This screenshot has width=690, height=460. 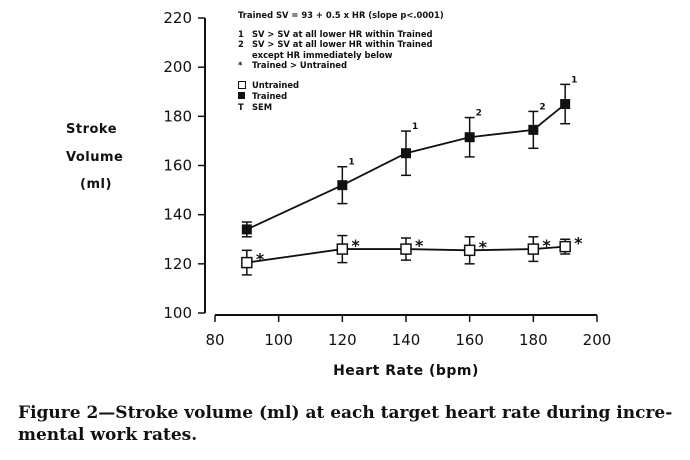 What do you see at coordinates (177, 116) in the screenshot?
I see `y-tick-label: 180` at bounding box center [177, 116].